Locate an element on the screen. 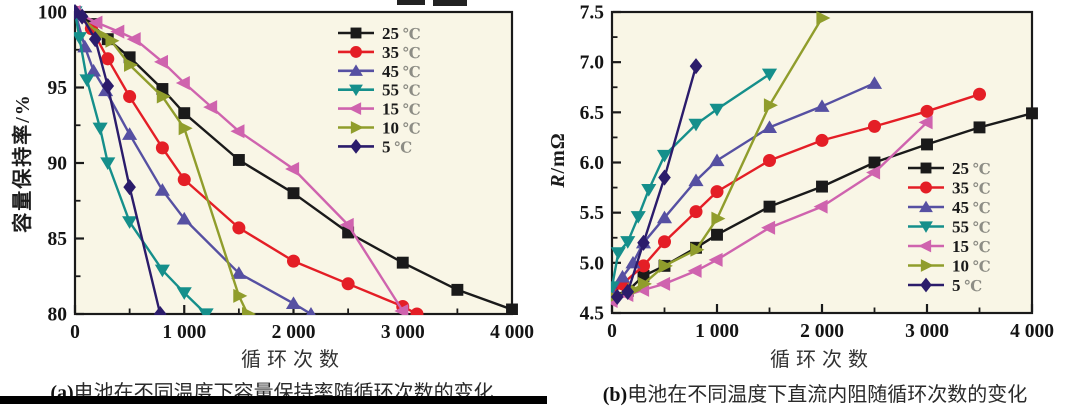  x-tick-label-b: 1 000 is located at coordinates (717, 331).